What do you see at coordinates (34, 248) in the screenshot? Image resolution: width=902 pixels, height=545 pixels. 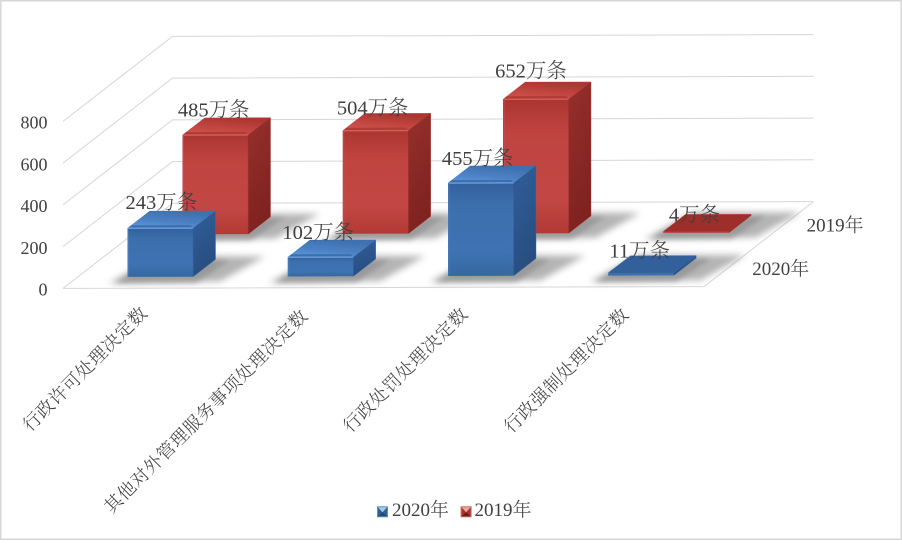 I see `svg-text: 200` at bounding box center [34, 248].